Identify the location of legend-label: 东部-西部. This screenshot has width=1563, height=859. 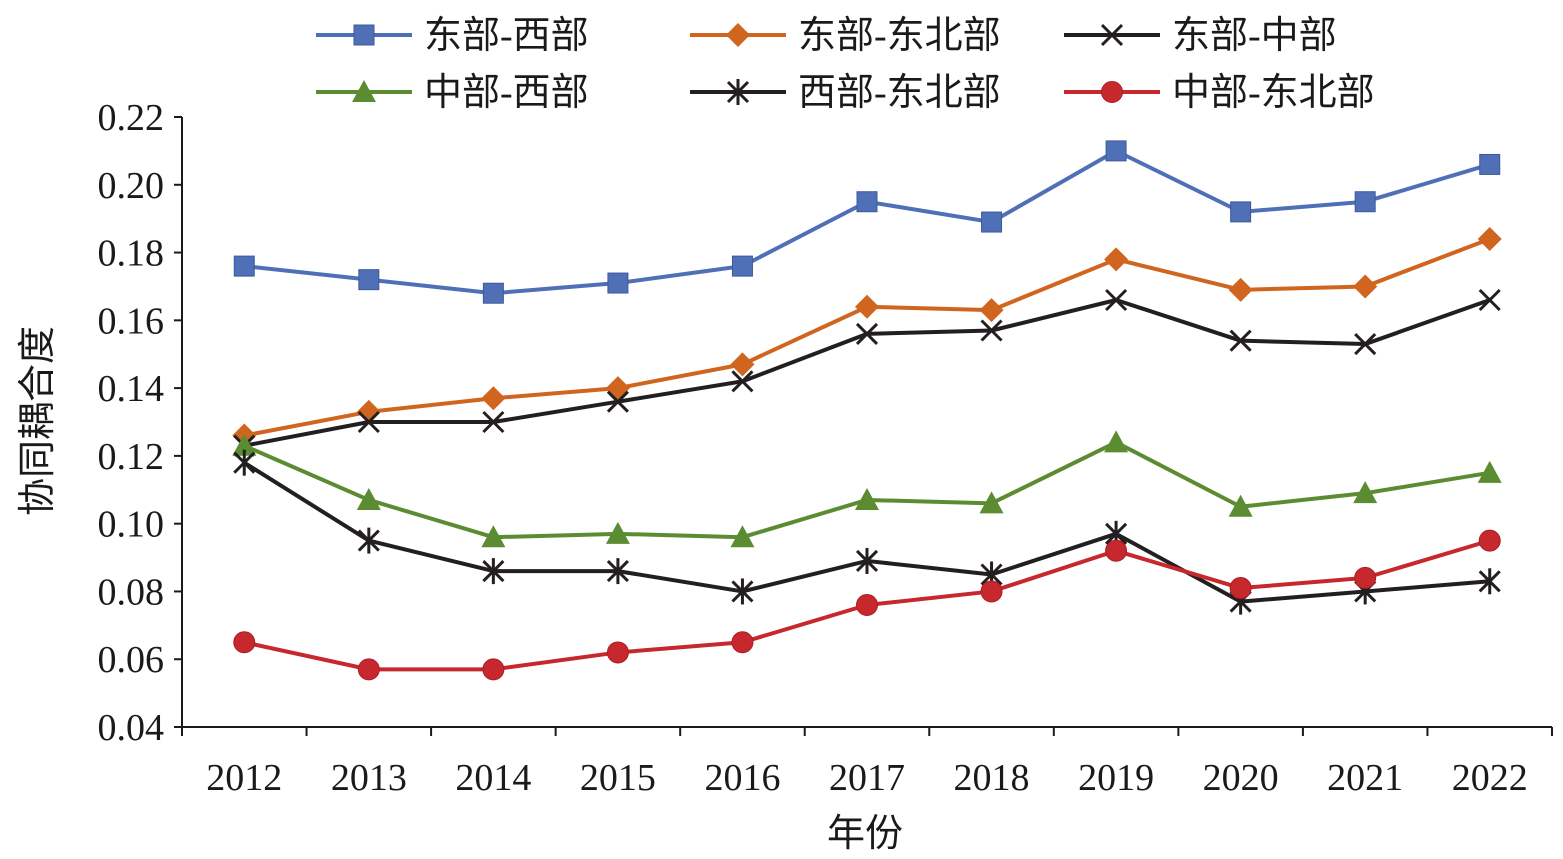
(506, 36).